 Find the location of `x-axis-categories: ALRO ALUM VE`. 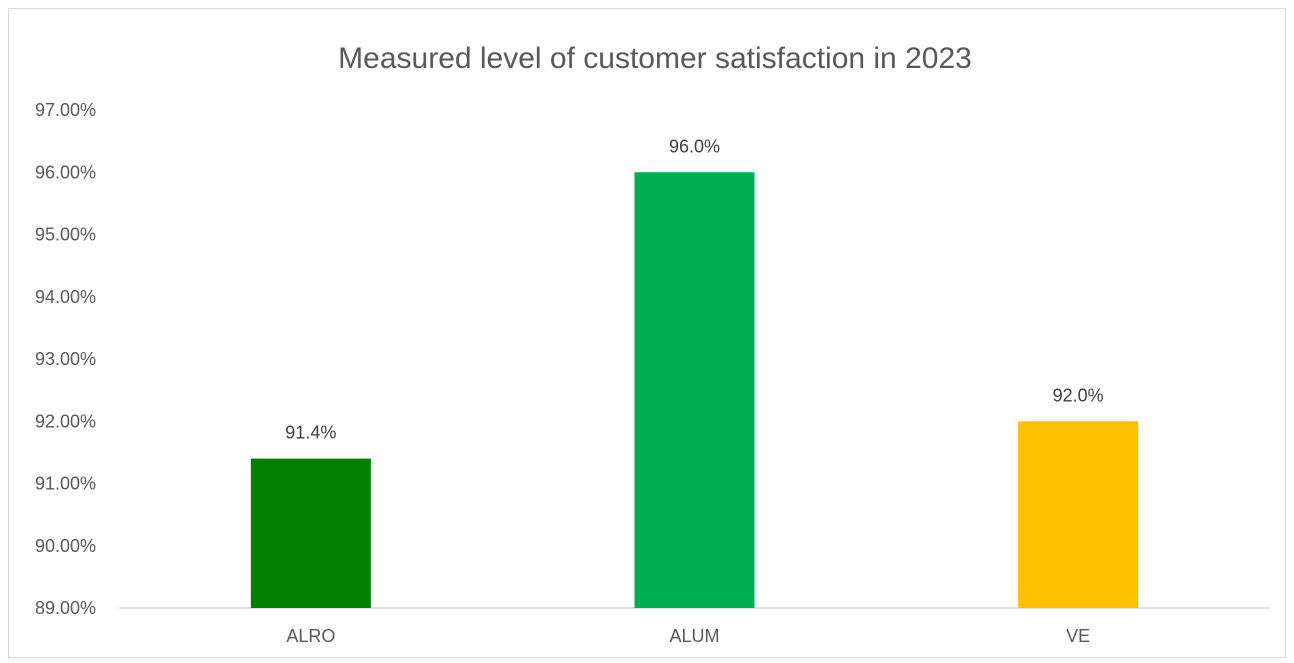

x-axis-categories: ALRO ALUM VE is located at coordinates (688, 636).